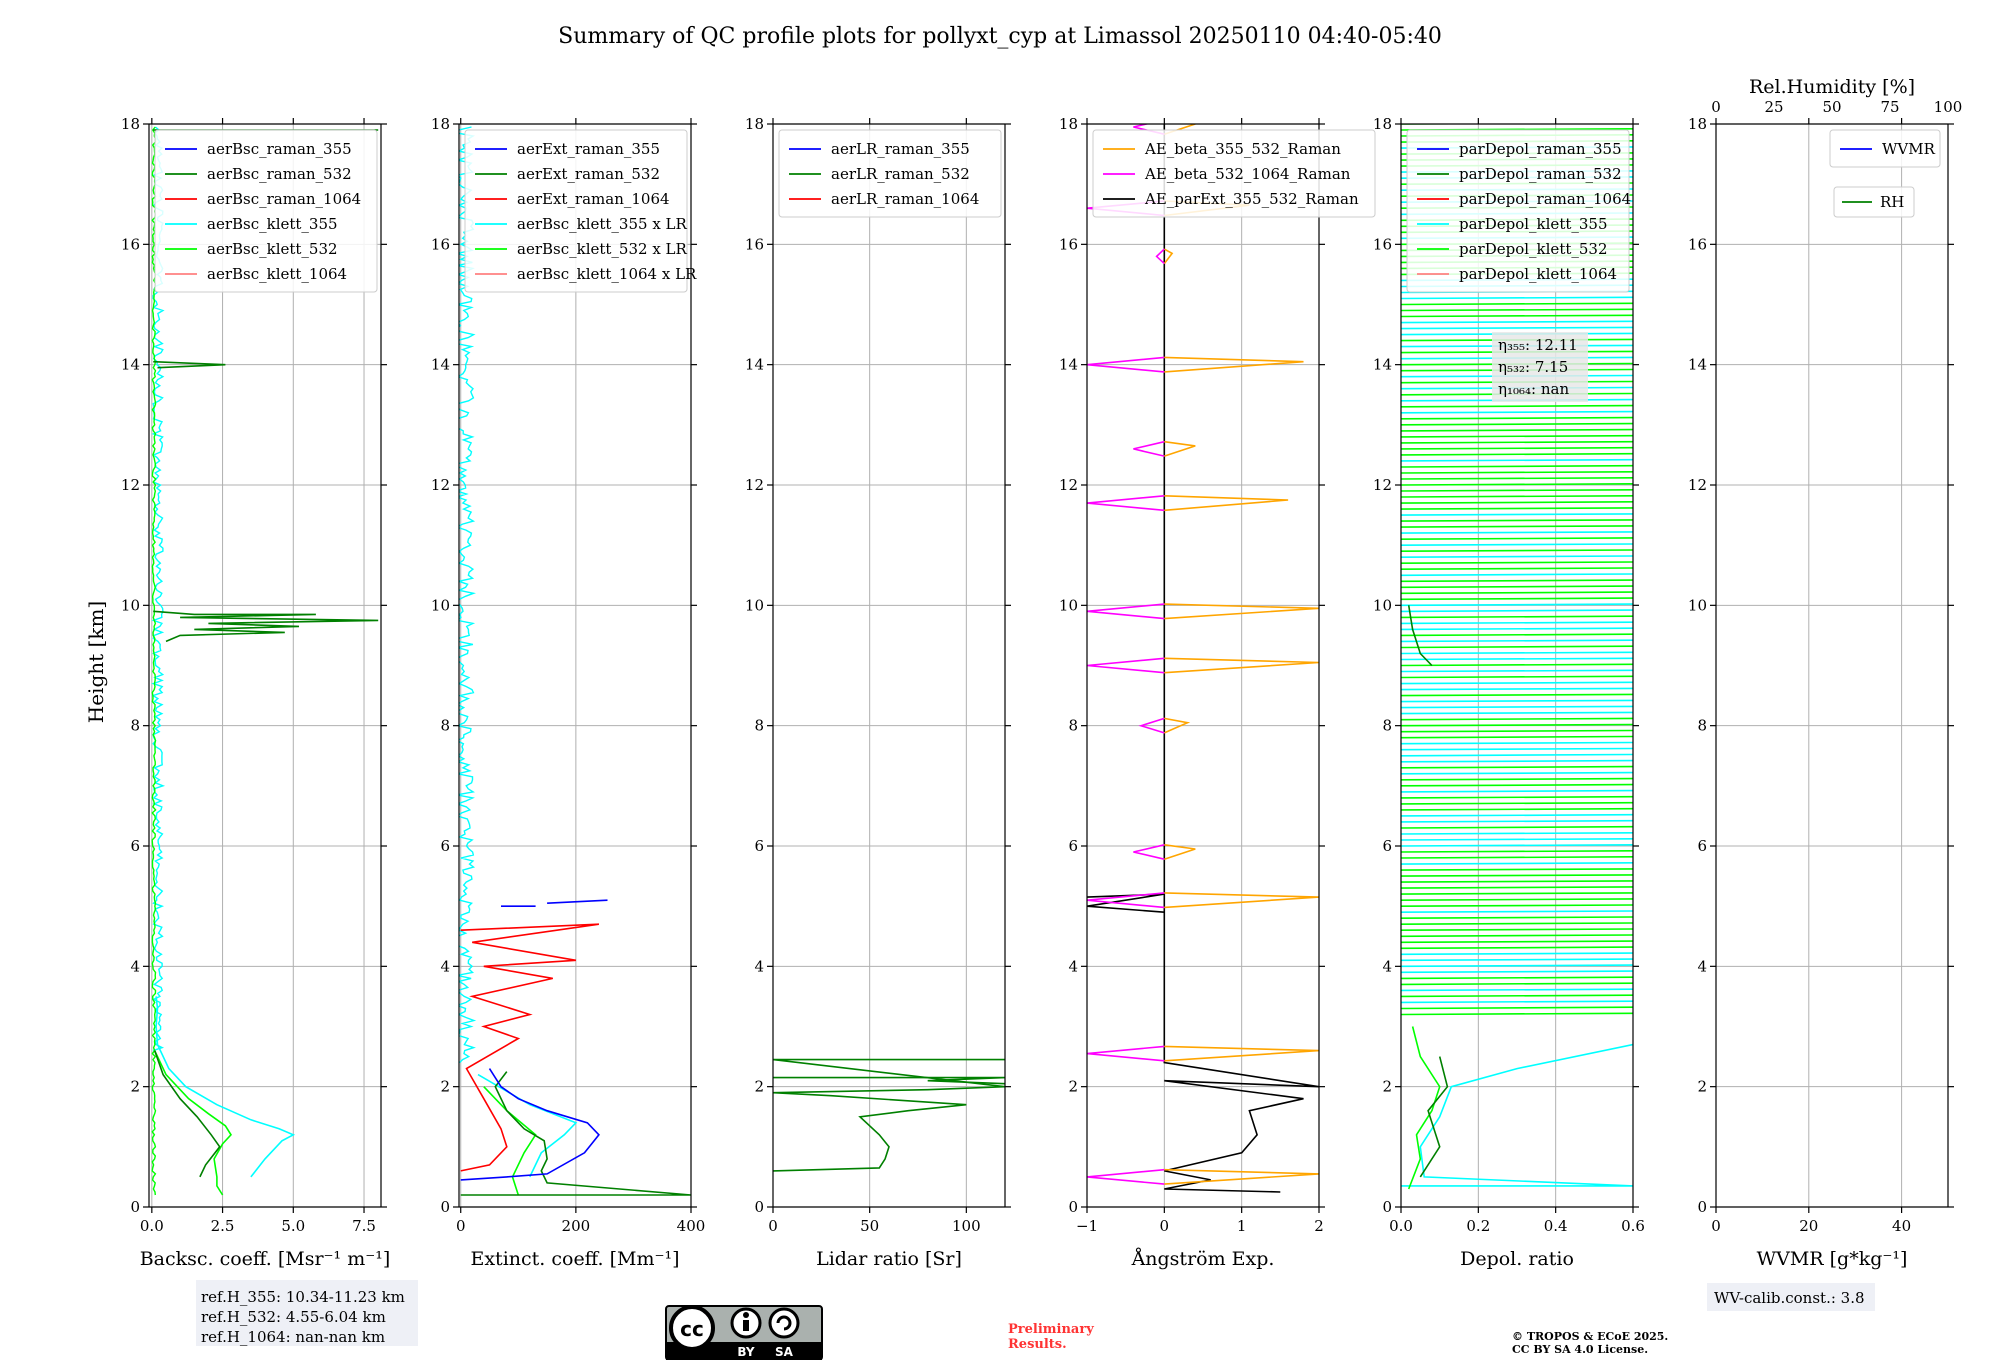  What do you see at coordinates (1533, 249) in the screenshot?
I see `legend-entry-label: parDepol_klett_532` at bounding box center [1533, 249].